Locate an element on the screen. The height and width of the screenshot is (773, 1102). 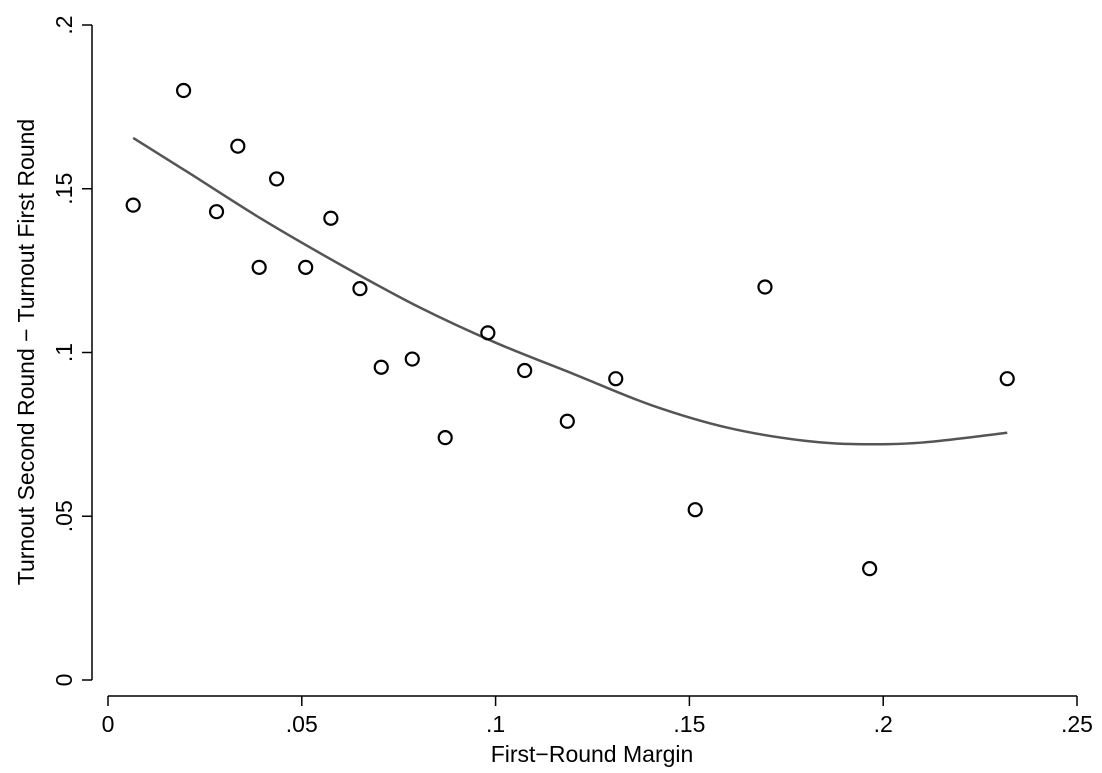
x-tick-label: 0 is located at coordinates (108, 724).